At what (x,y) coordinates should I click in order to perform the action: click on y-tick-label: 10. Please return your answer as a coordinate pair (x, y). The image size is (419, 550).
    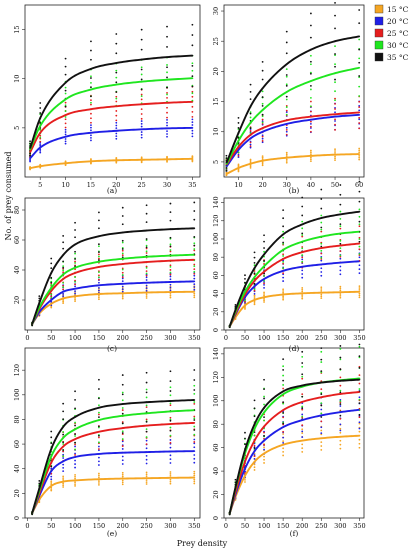
    Looking at the image, I should click on (17, 79).